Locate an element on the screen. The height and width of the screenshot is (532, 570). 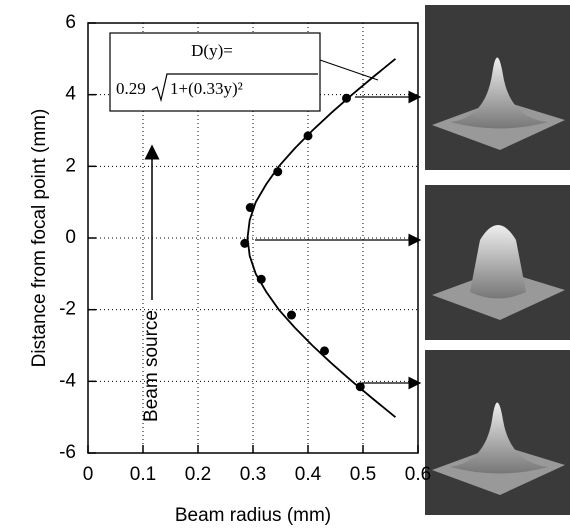
y-tick-label: 4 is located at coordinates (70, 94).